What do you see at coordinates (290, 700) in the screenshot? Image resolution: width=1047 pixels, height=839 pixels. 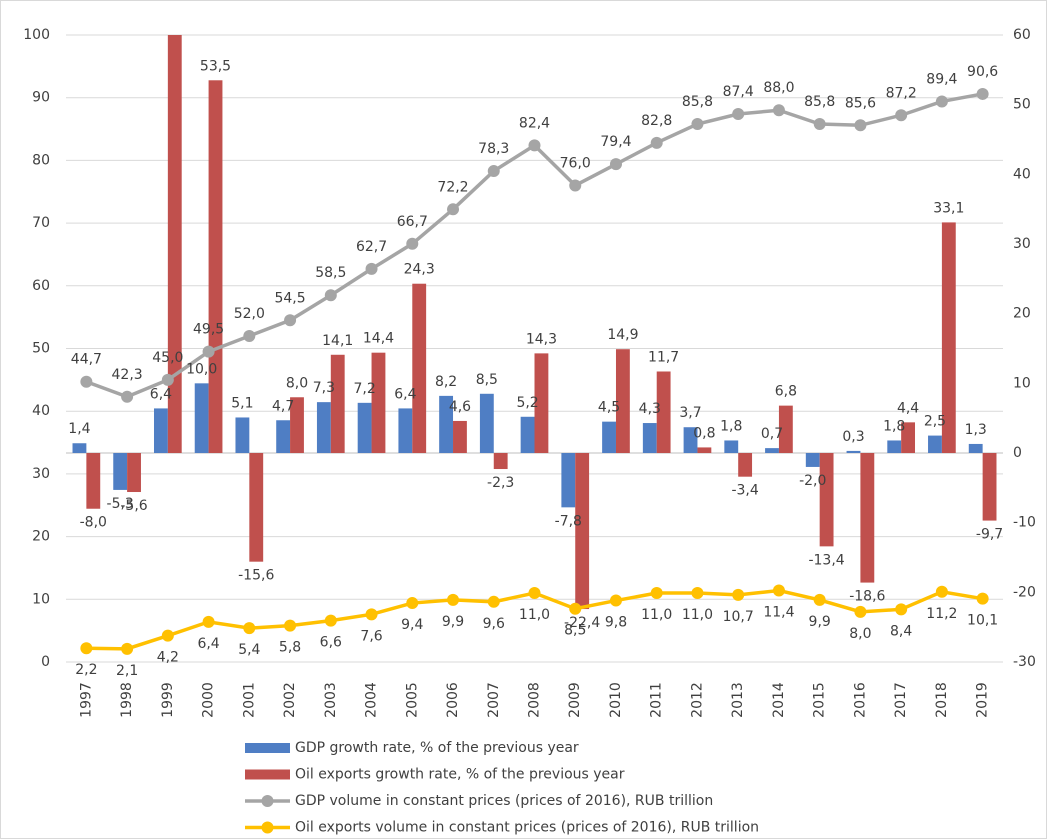 I see `x-tick-label: 2002` at bounding box center [290, 700].